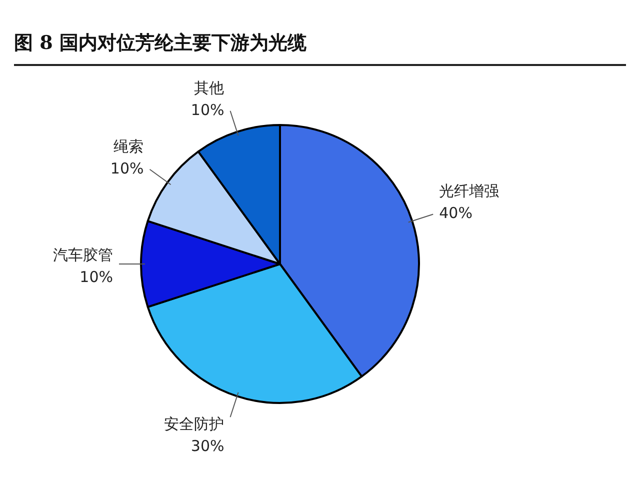 The height and width of the screenshot is (489, 640). I want to click on data-label: 40%, so click(455, 213).